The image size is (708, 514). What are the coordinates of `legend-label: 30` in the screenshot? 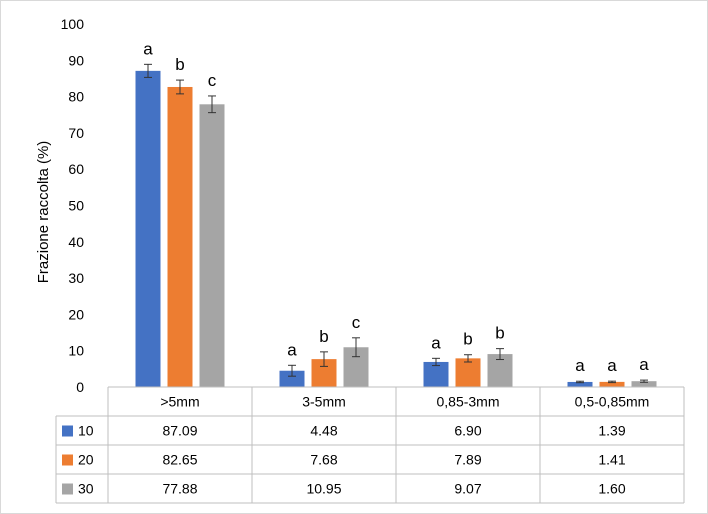 It's located at (86, 489).